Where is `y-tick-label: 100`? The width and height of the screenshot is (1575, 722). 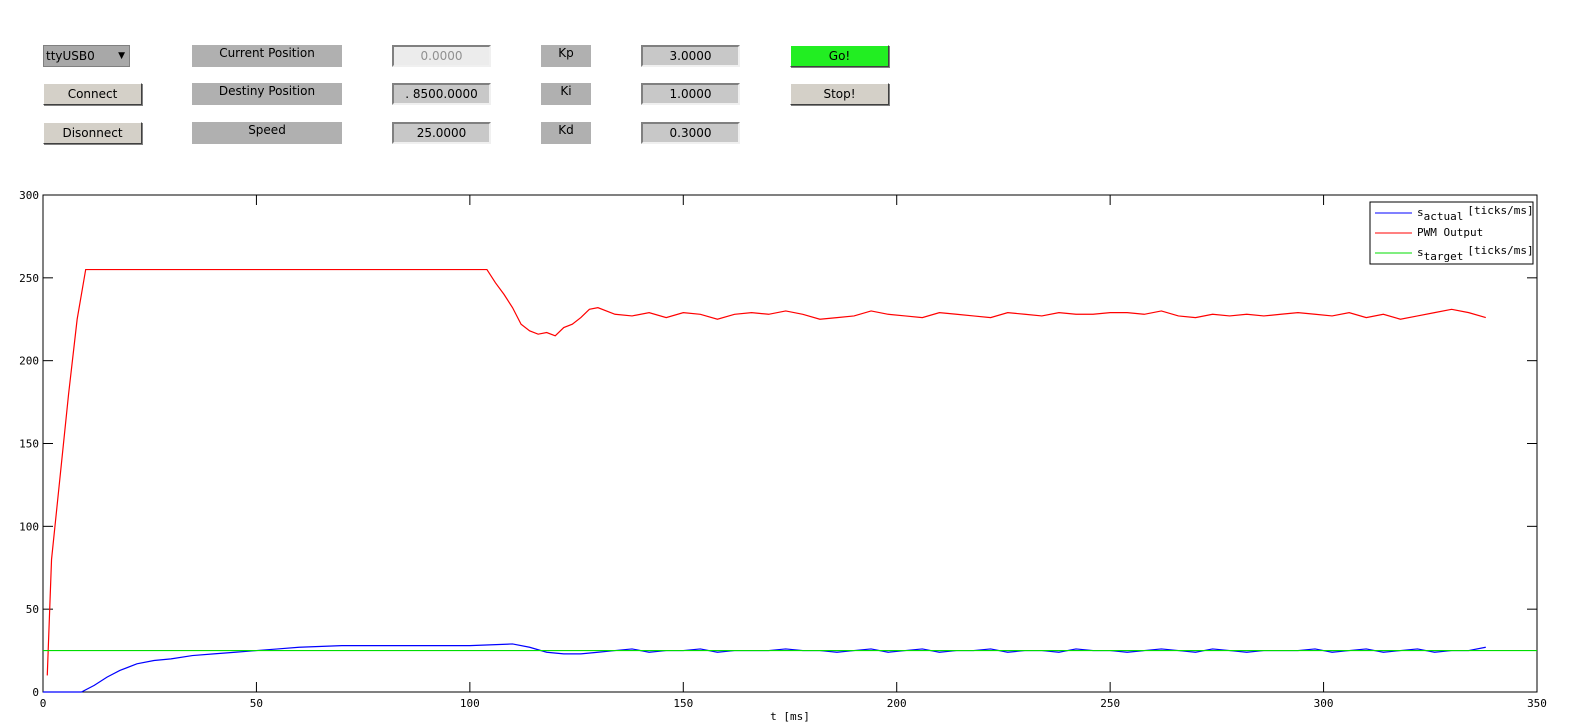 y-tick-label: 100 is located at coordinates (29, 526).